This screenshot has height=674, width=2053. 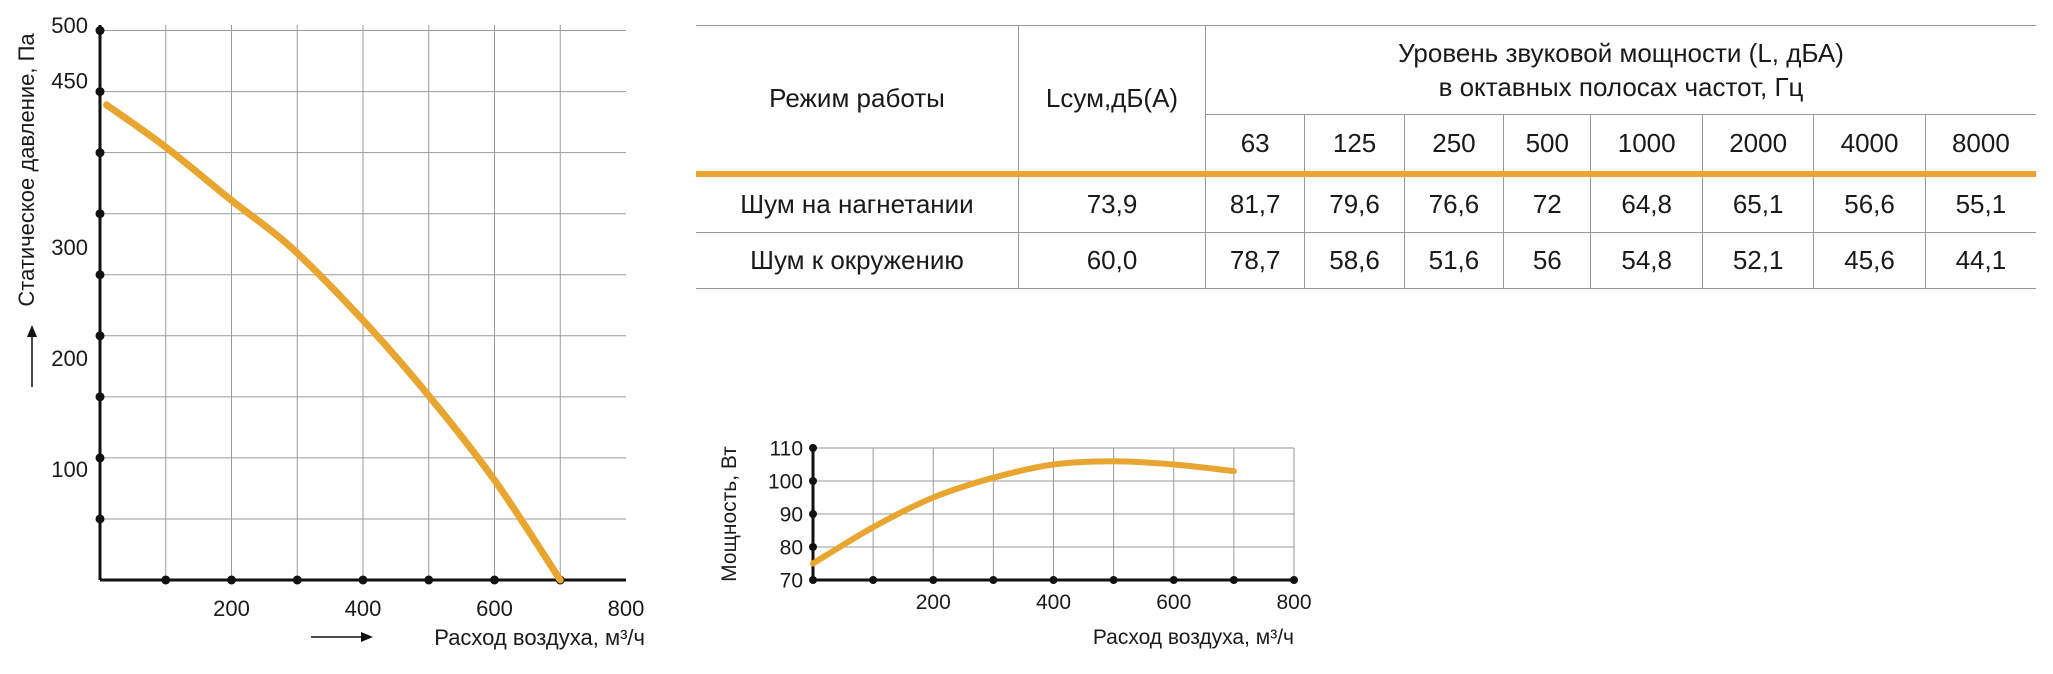 I want to click on y-tick-label: 500, so click(x=69, y=25).